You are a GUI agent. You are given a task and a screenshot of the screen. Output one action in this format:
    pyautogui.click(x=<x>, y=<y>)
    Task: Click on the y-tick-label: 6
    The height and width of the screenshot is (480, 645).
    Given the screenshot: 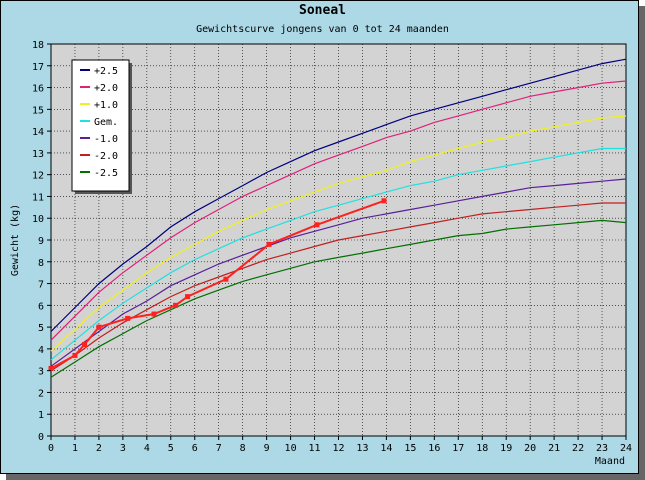 What is the action you would take?
    pyautogui.click(x=41, y=306)
    